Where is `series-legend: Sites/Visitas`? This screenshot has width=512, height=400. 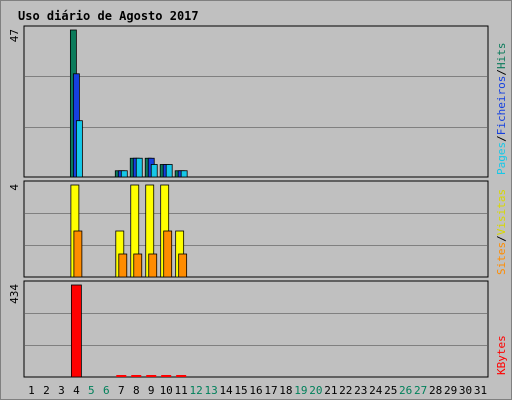 series-legend: Sites/Visitas is located at coordinates (501, 232).